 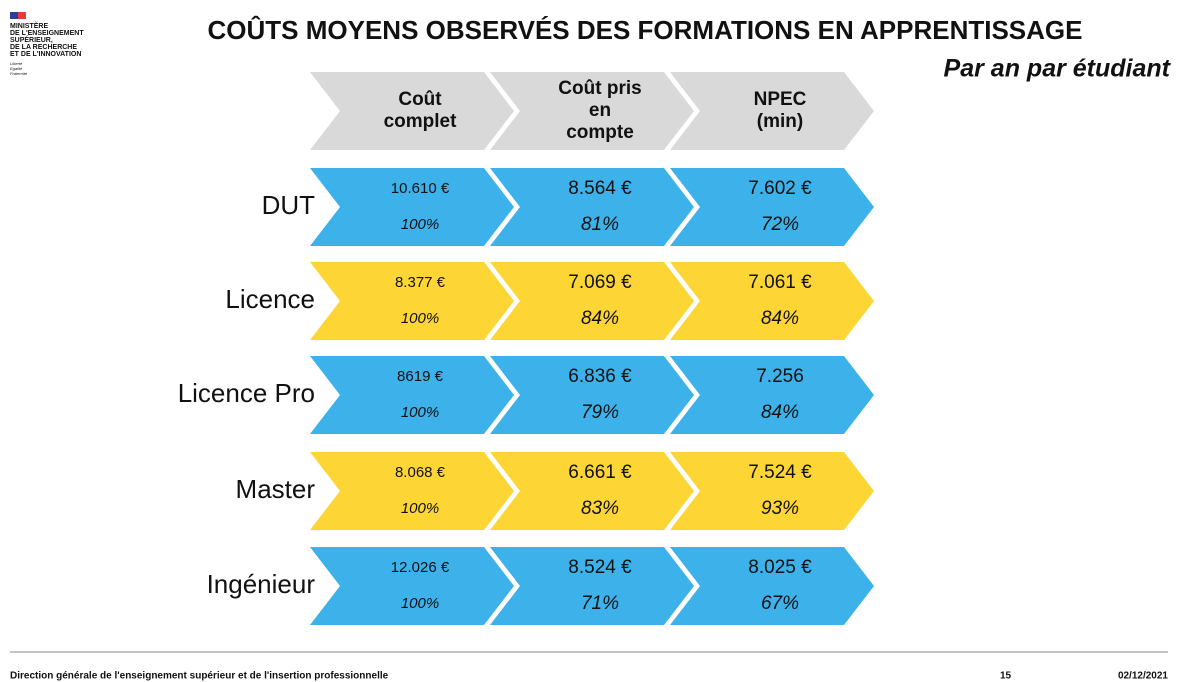 I want to click on cell-amount: 8.068 €, so click(x=420, y=472).